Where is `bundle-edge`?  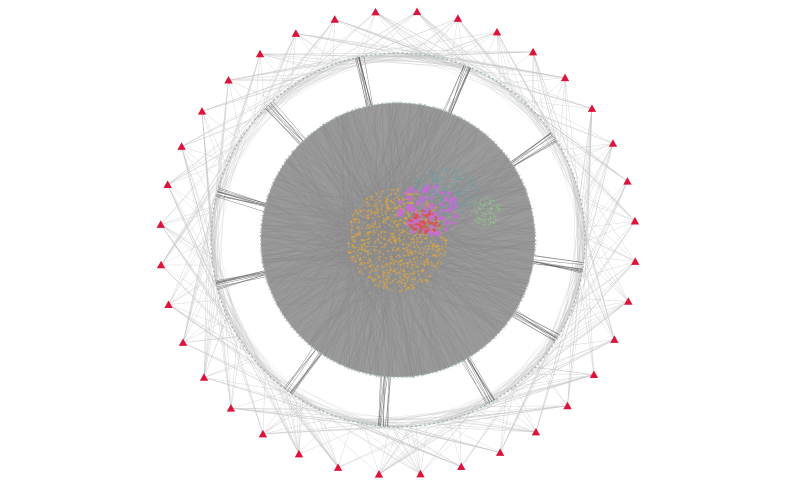
bundle-edge is located at coordinates (289, 119).